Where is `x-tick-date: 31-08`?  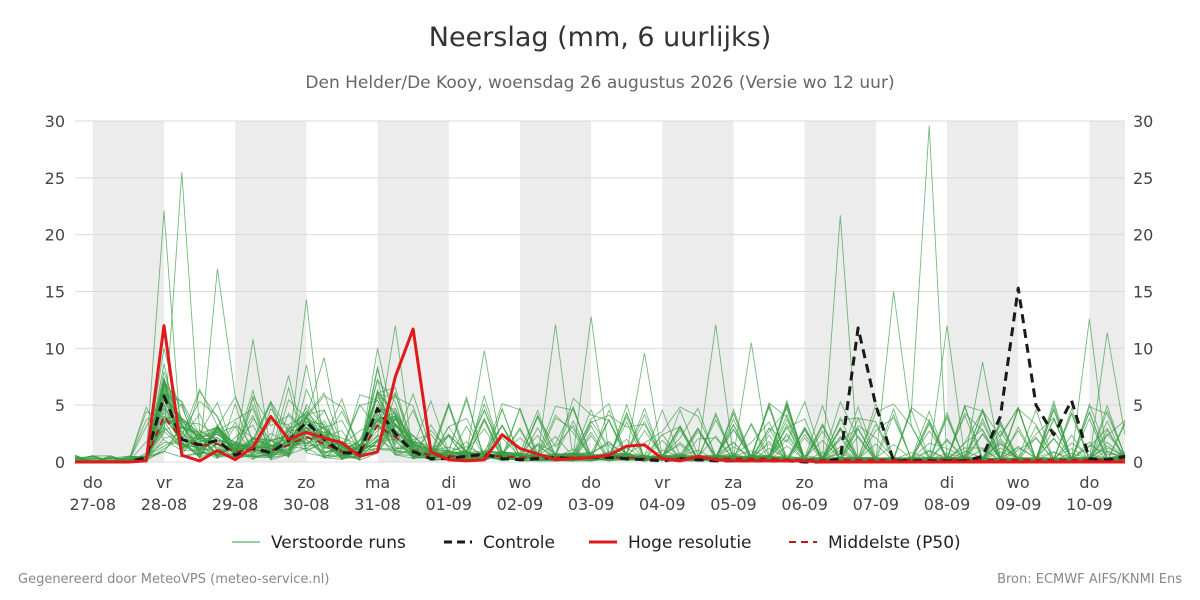 x-tick-date: 31-08 is located at coordinates (377, 504).